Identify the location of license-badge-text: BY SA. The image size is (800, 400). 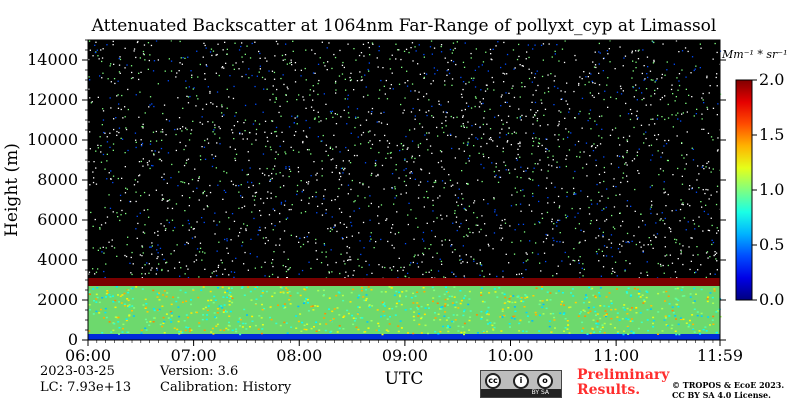
(521, 393).